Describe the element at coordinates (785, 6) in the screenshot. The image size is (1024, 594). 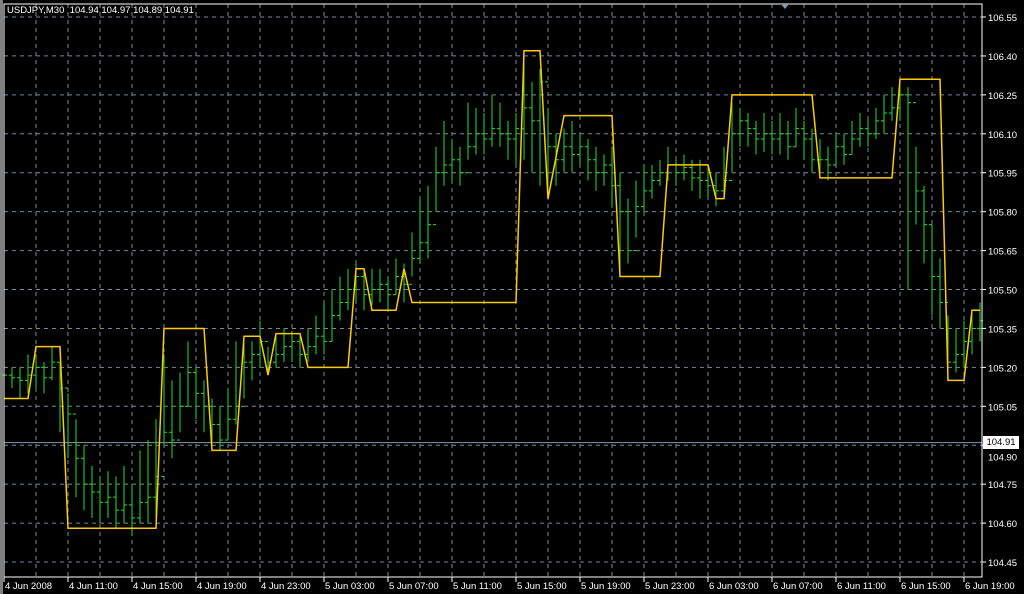
I see `chart-shift-marker` at that location.